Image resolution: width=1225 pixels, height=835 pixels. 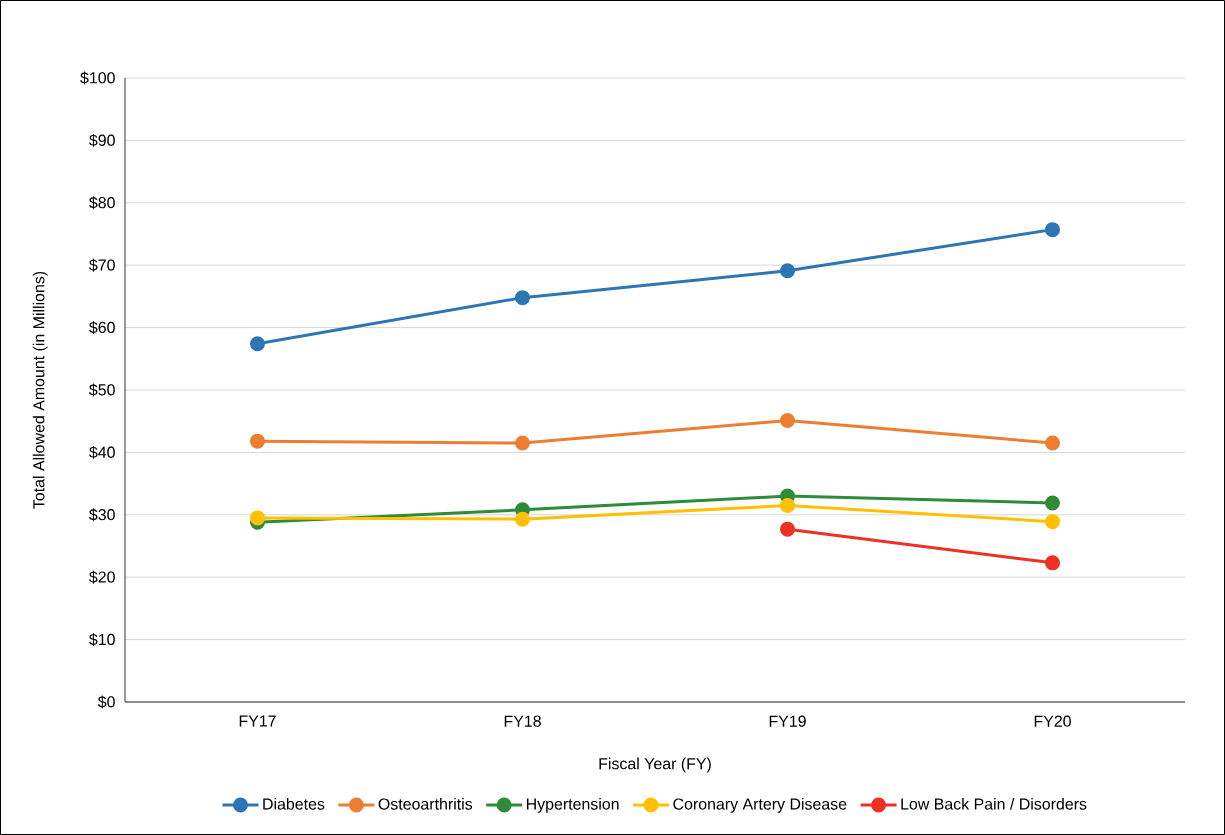 What do you see at coordinates (425, 803) in the screenshot?
I see `legend-label: Osteoarthritis` at bounding box center [425, 803].